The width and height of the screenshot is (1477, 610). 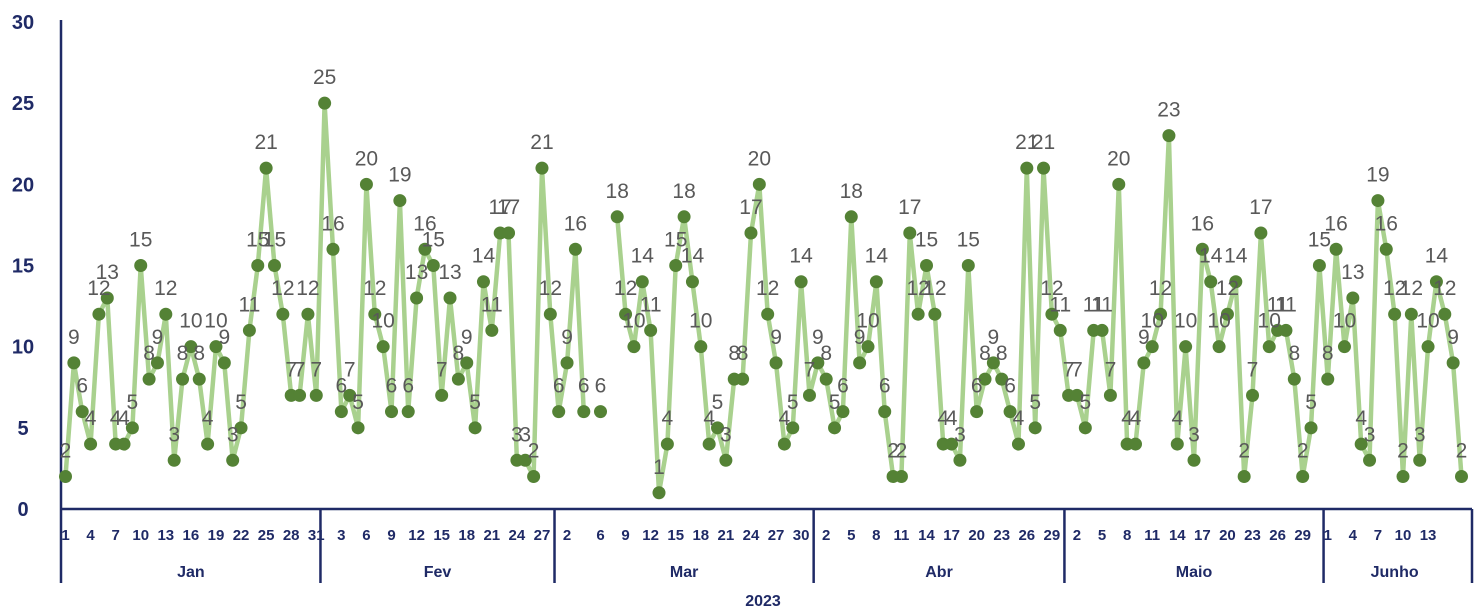 I want to click on x-tick-label: 26, so click(x=1026, y=535).